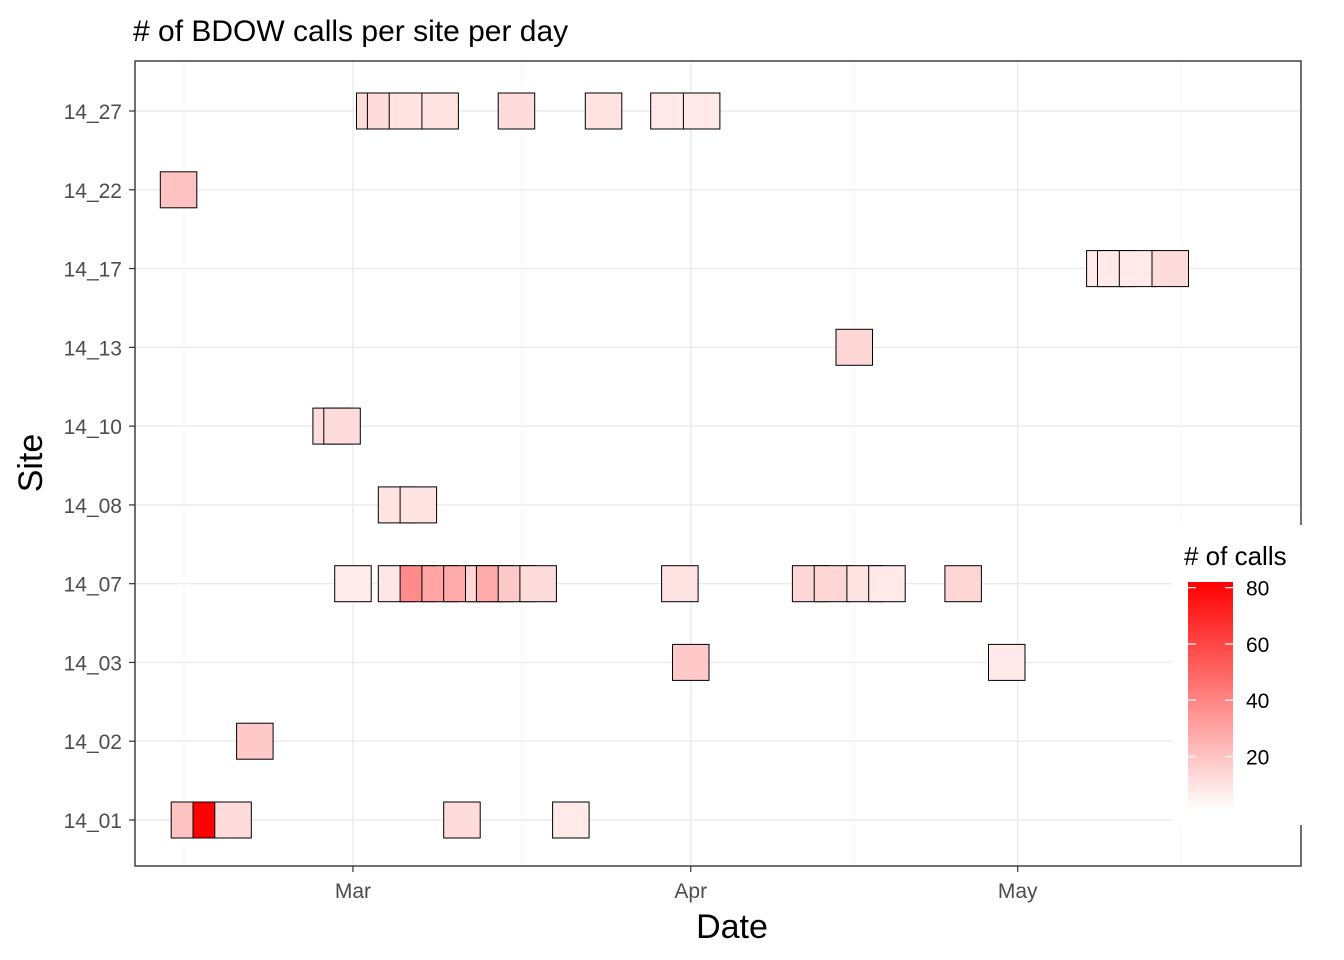  Describe the element at coordinates (93, 427) in the screenshot. I see `y-tick-label: 14_10` at that location.